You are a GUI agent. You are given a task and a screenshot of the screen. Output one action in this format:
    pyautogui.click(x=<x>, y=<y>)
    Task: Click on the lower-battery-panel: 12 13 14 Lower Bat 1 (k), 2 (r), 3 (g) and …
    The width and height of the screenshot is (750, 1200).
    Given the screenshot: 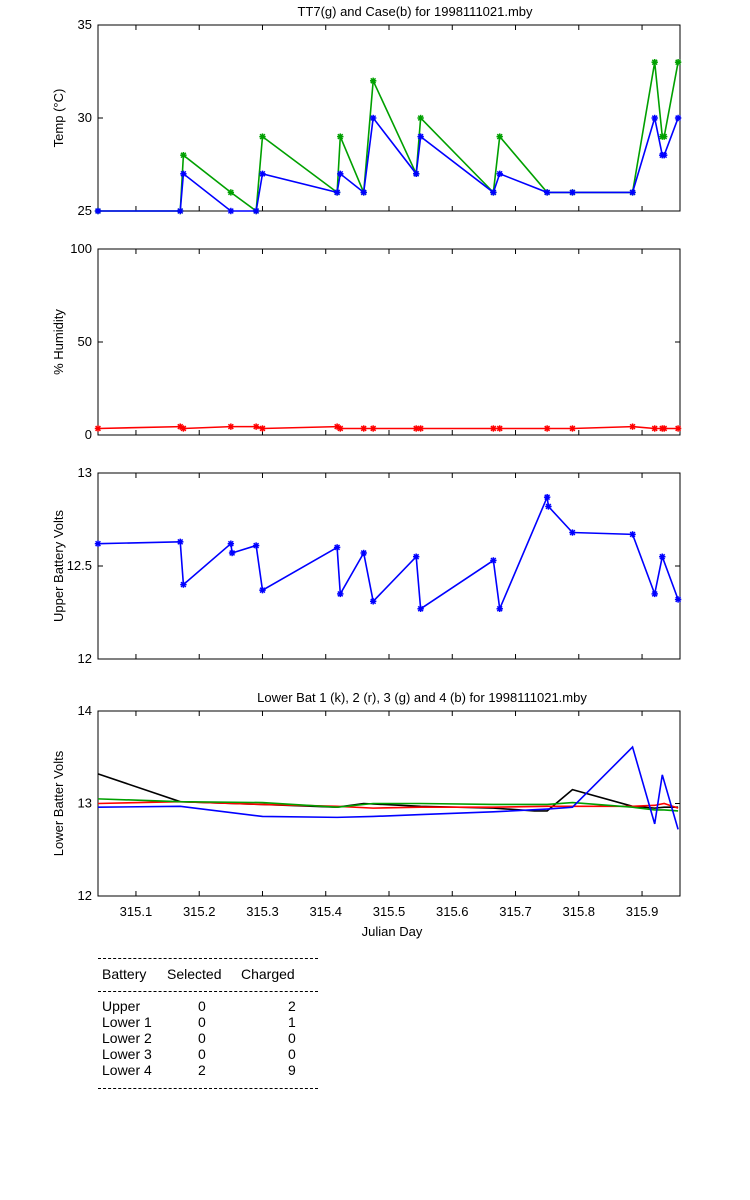 What is the action you would take?
    pyautogui.click(x=366, y=796)
    